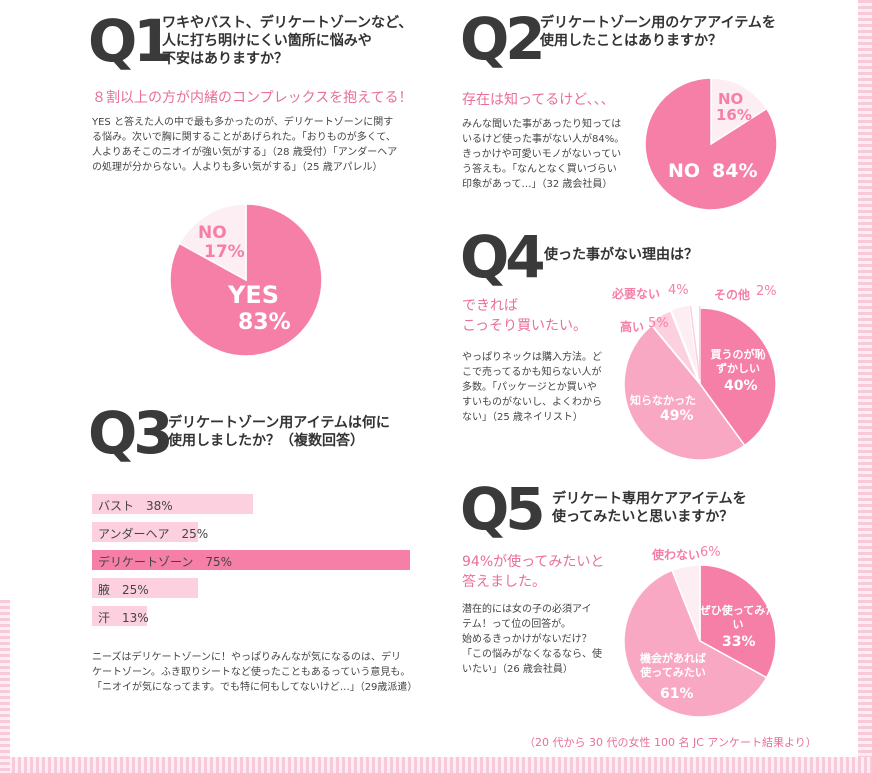 Image resolution: width=872 pixels, height=773 pixels. Describe the element at coordinates (538, 100) in the screenshot. I see `q2-lead: 存在は知ってるけど、、、` at that location.